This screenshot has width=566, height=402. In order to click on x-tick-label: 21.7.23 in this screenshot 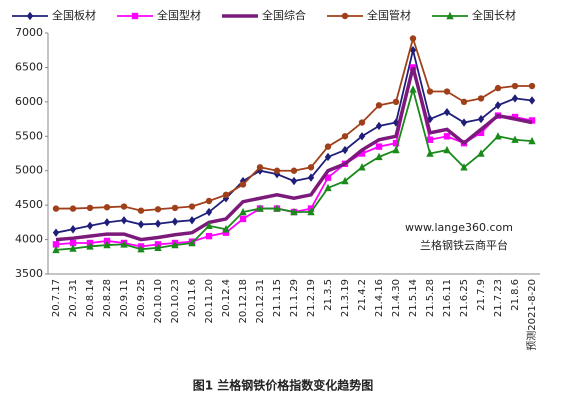, I will do `click(498, 298)`.